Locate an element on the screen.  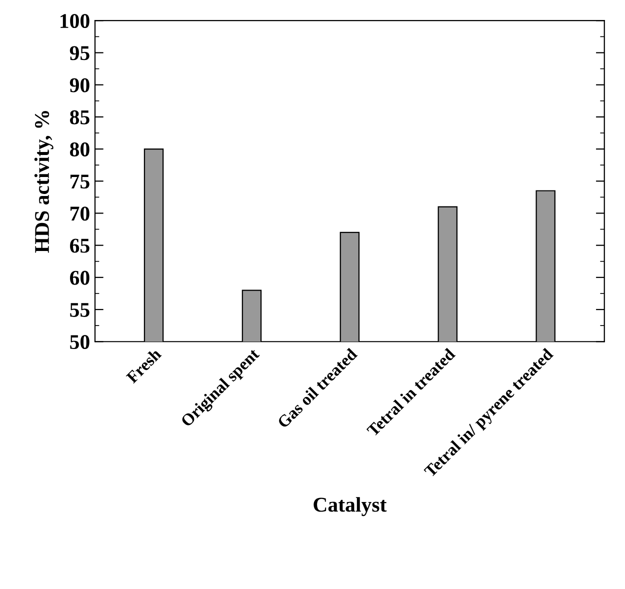
x-axis-title: Catalyst is located at coordinates (350, 506).